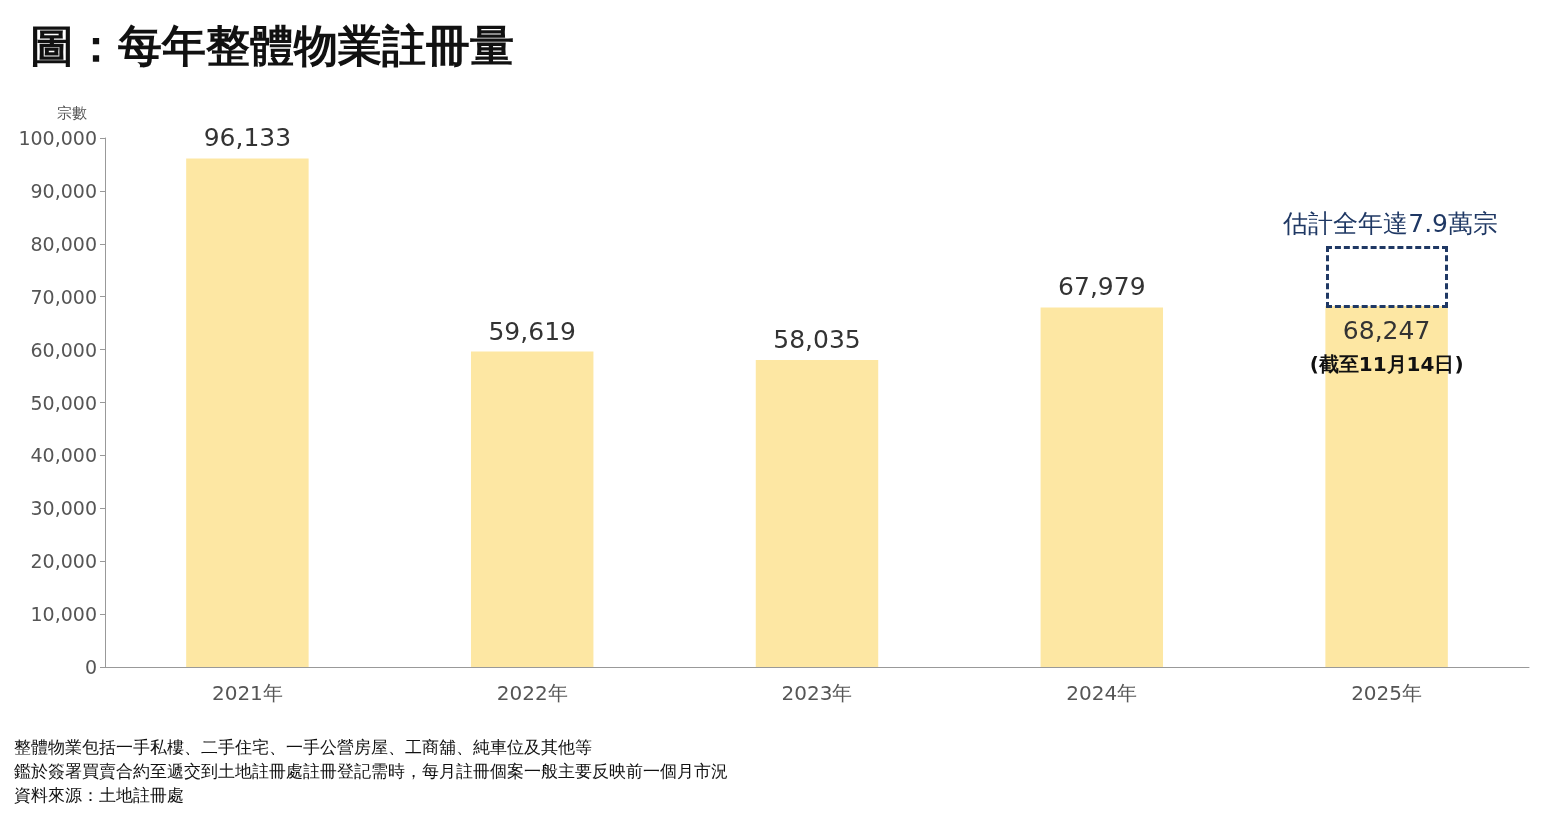  I want to click on x-tick-label: 2021年, so click(247, 693).